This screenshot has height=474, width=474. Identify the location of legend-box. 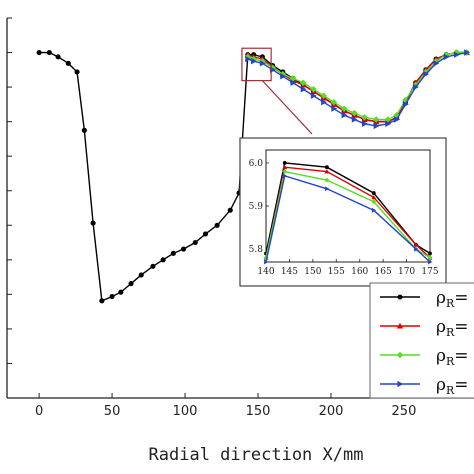
(421, 340).